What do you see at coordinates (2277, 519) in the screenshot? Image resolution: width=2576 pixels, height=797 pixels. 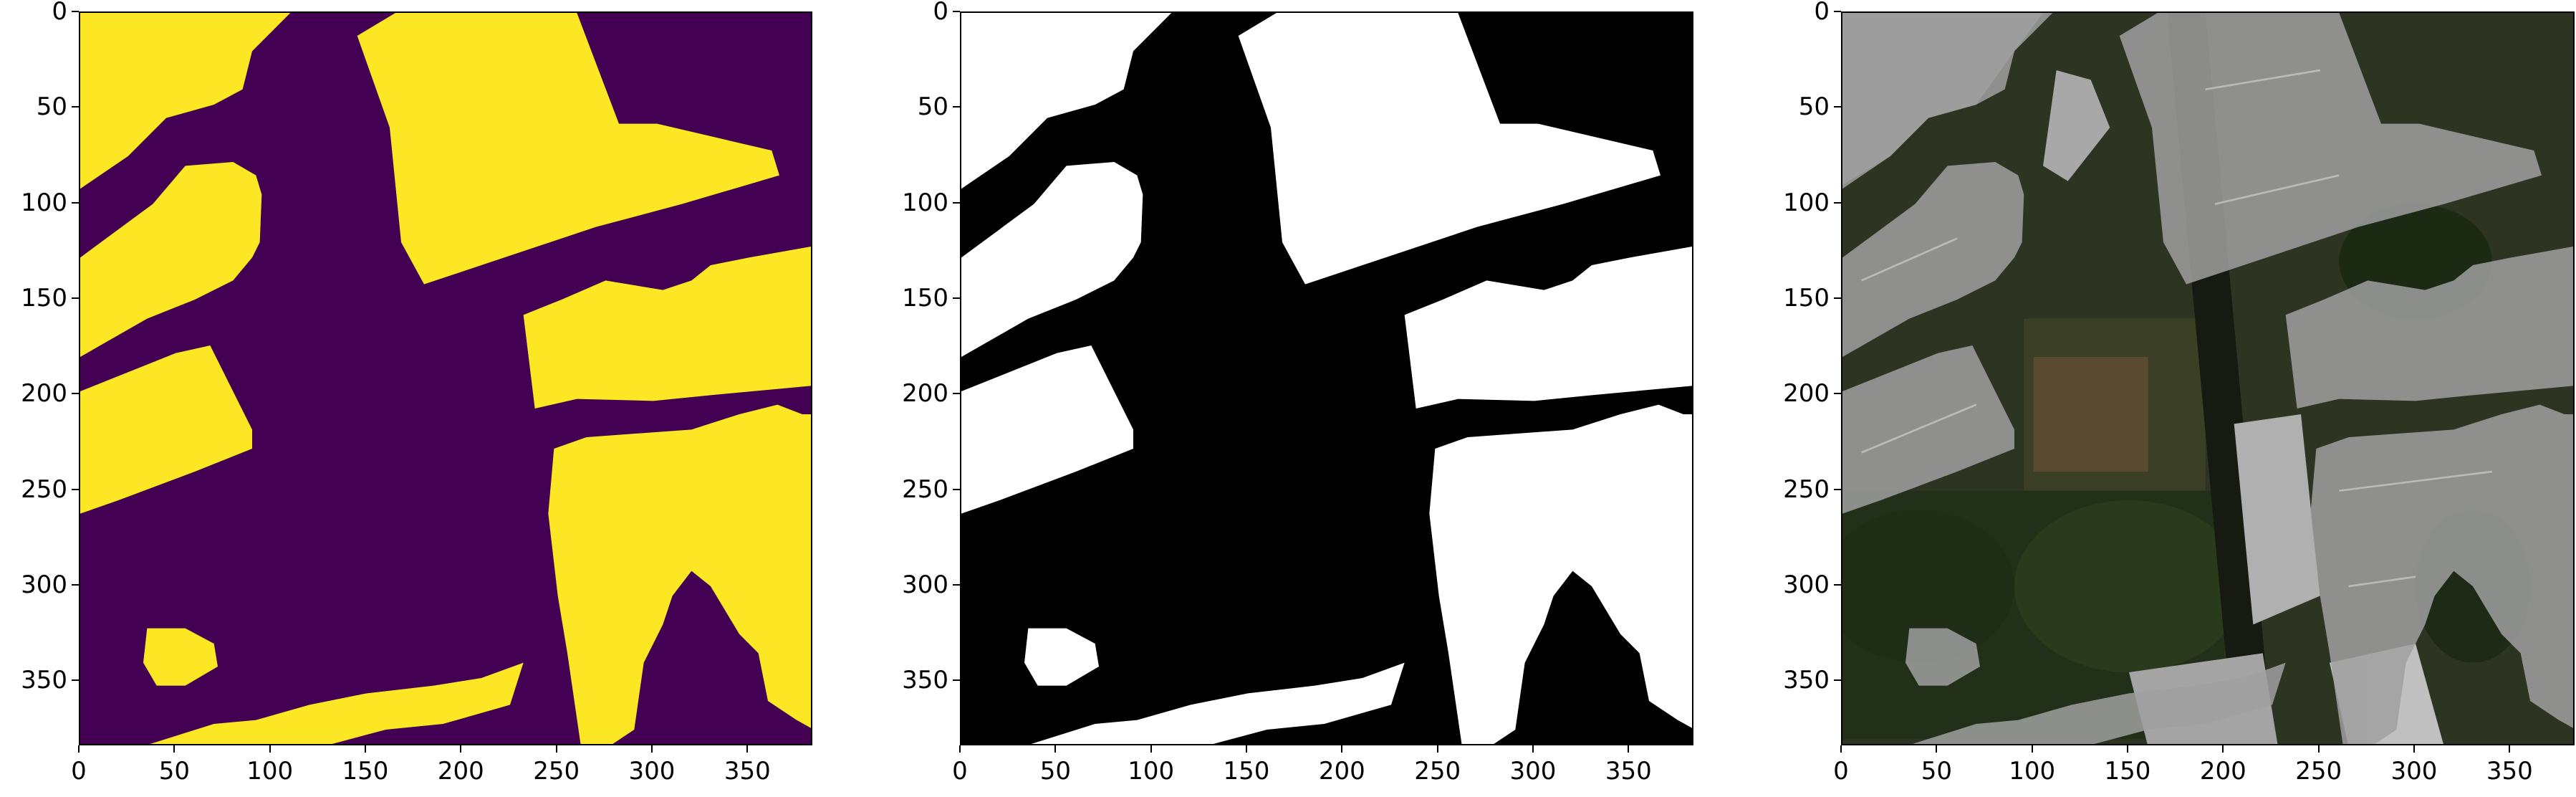 I see `rooftop` at bounding box center [2277, 519].